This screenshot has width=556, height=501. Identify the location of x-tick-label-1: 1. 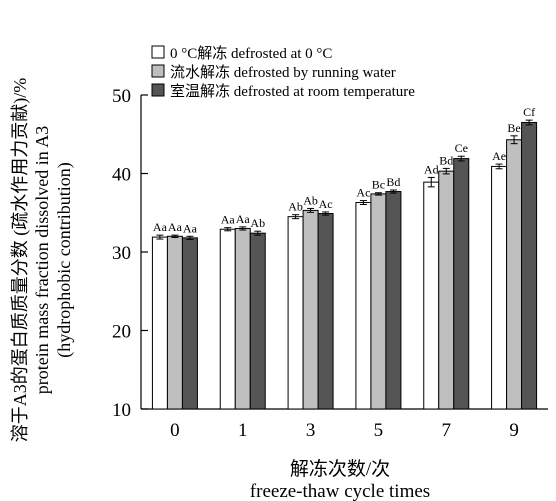
(243, 430).